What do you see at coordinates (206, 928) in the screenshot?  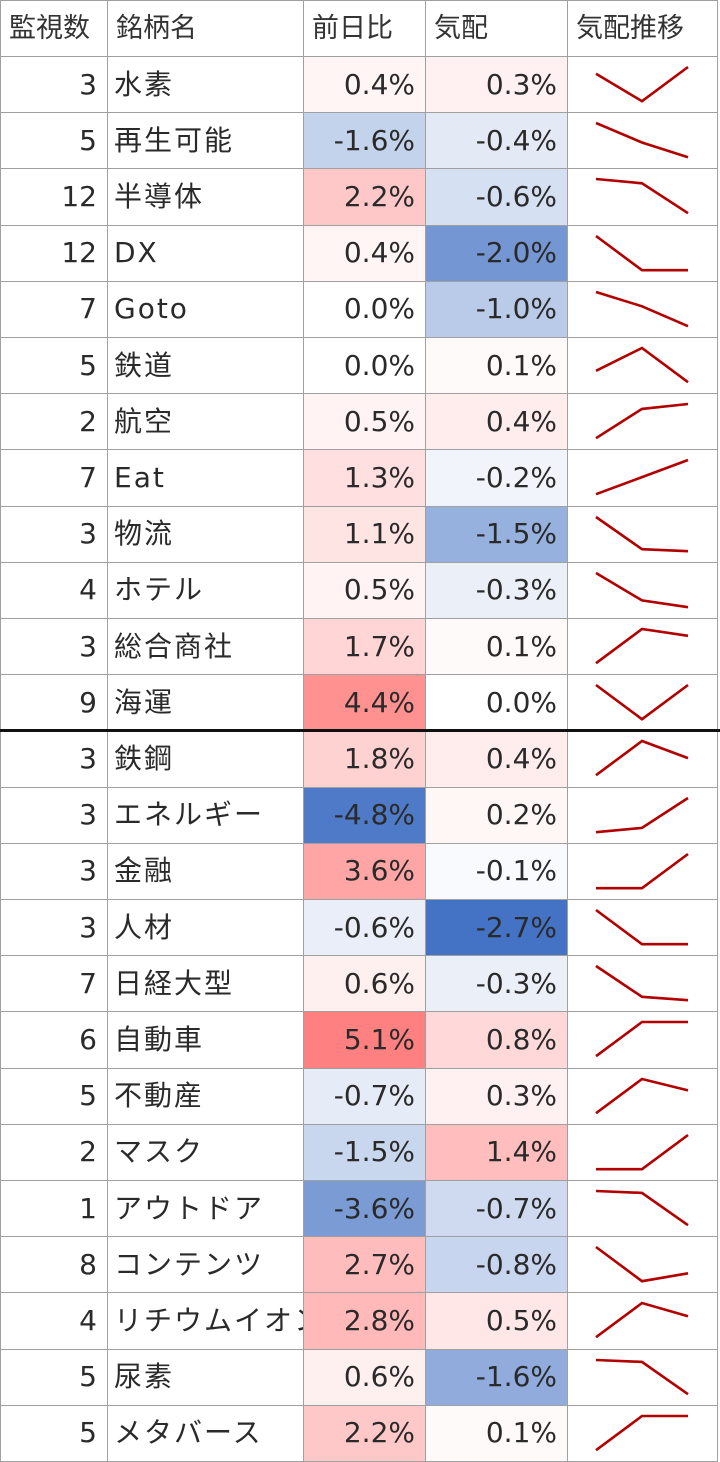 I see `cell-name: 人材` at bounding box center [206, 928].